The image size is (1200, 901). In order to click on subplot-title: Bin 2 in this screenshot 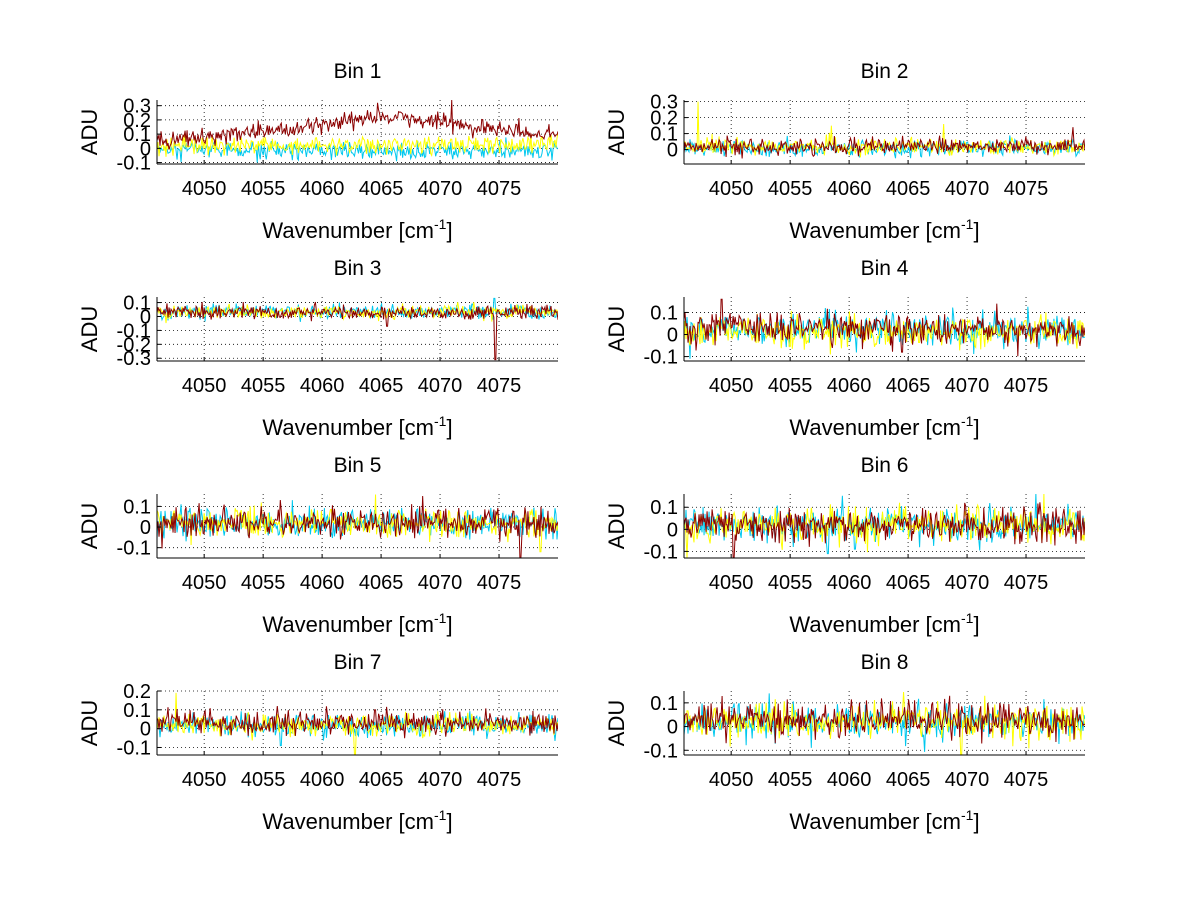, I will do `click(885, 71)`.